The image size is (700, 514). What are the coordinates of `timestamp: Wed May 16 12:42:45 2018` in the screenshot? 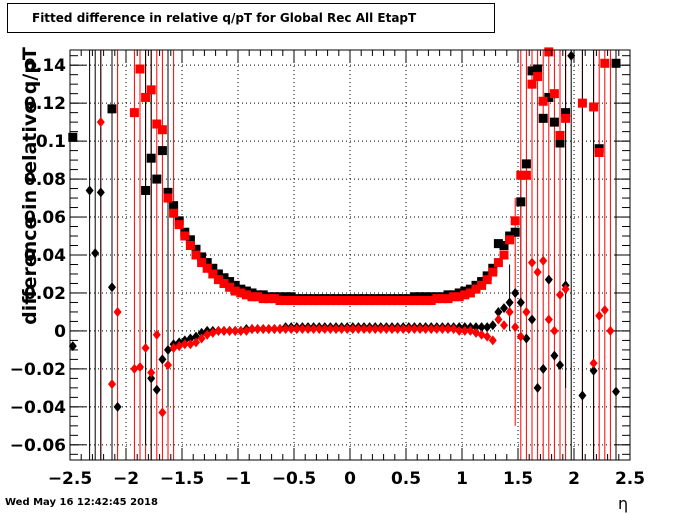 It's located at (81, 502).